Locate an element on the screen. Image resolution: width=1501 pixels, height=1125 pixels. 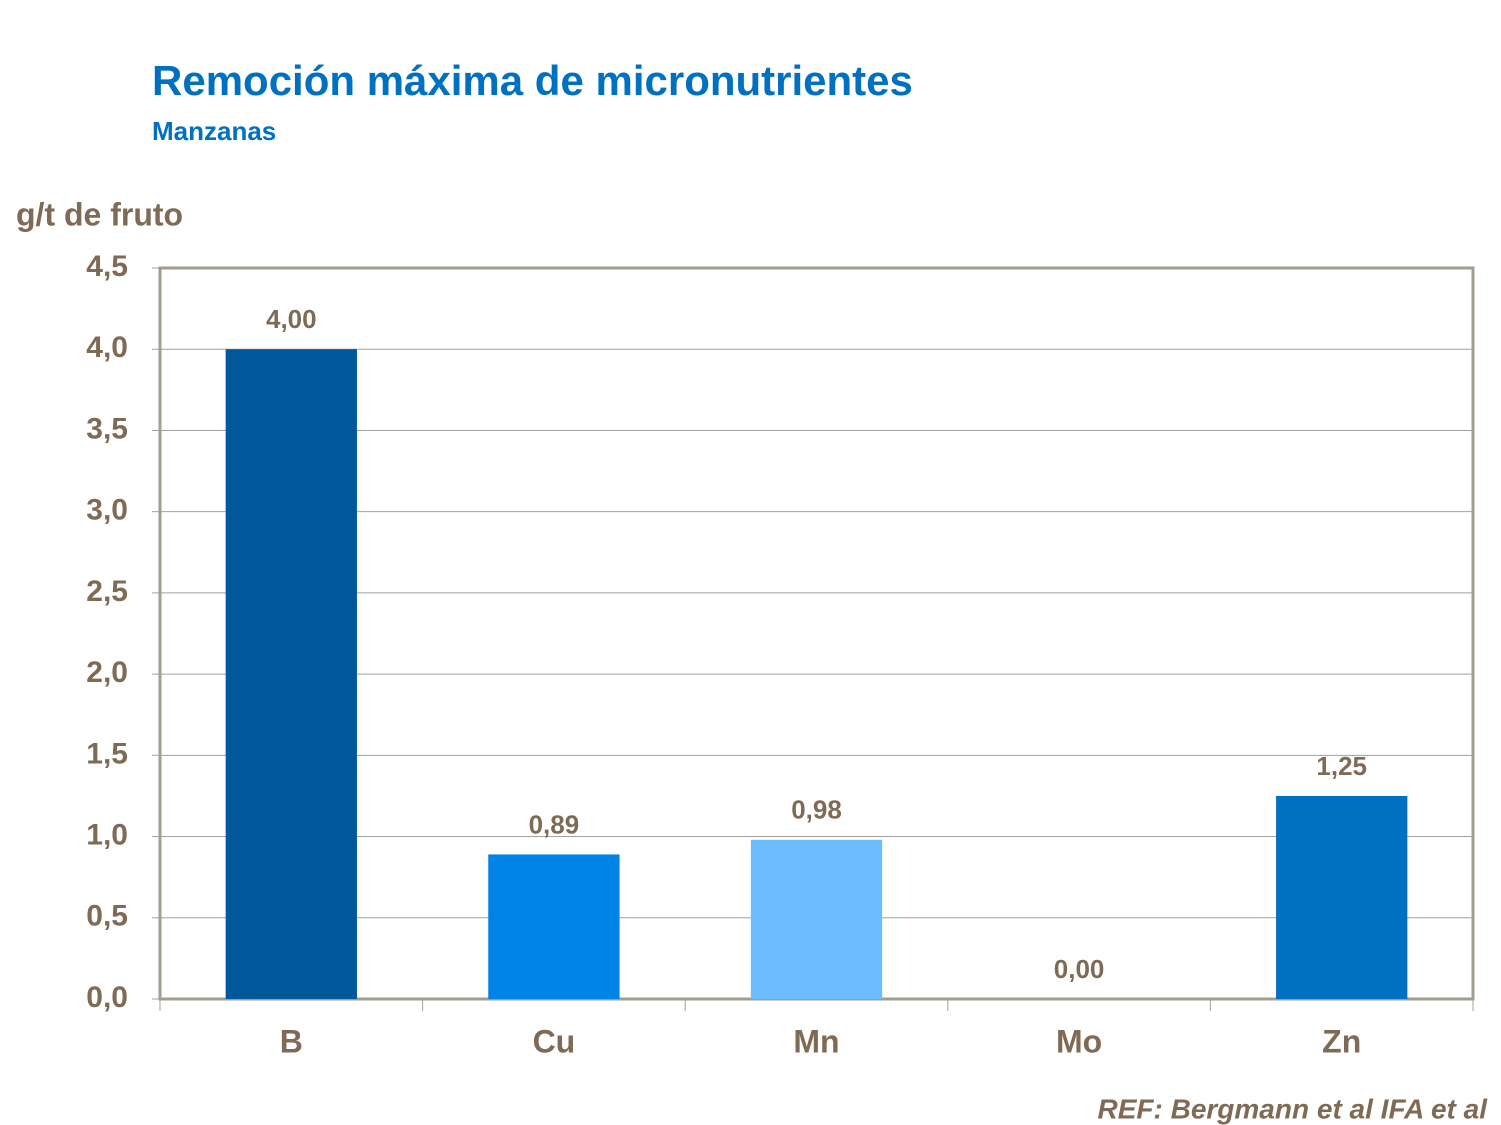
y-tick-label: 1,0 is located at coordinates (107, 834).